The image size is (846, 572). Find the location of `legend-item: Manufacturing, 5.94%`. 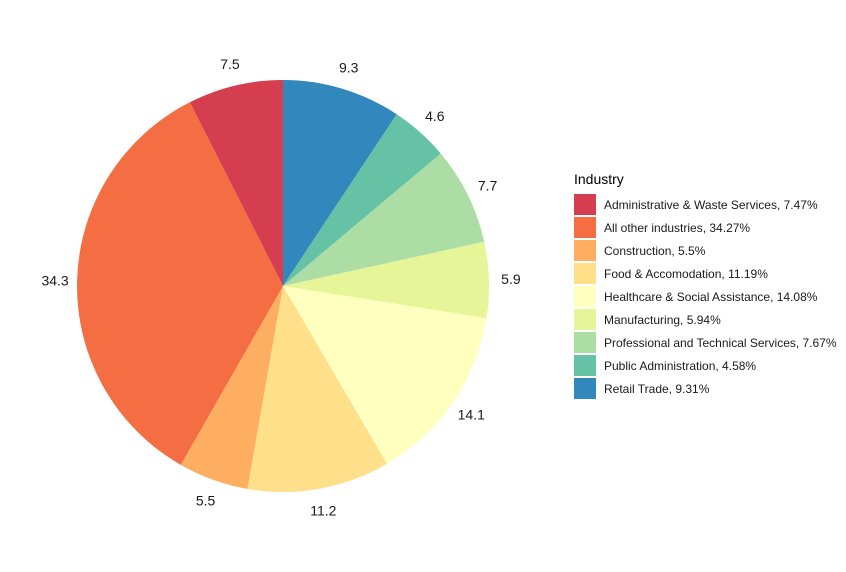

legend-item: Manufacturing, 5.94% is located at coordinates (705, 319).